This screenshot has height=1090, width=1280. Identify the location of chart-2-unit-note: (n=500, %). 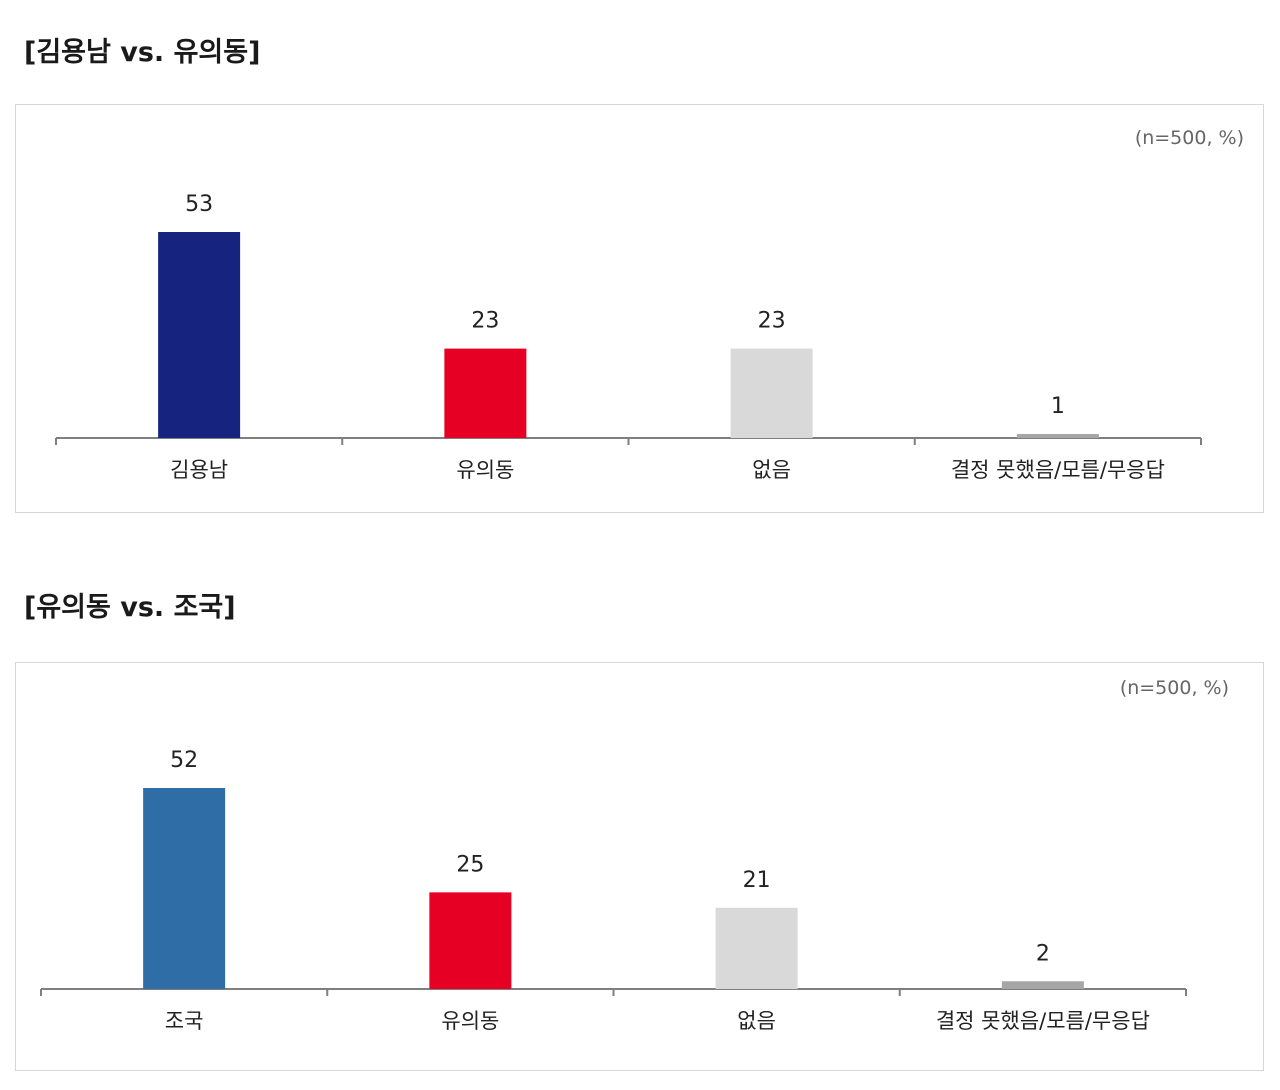
(1174, 688).